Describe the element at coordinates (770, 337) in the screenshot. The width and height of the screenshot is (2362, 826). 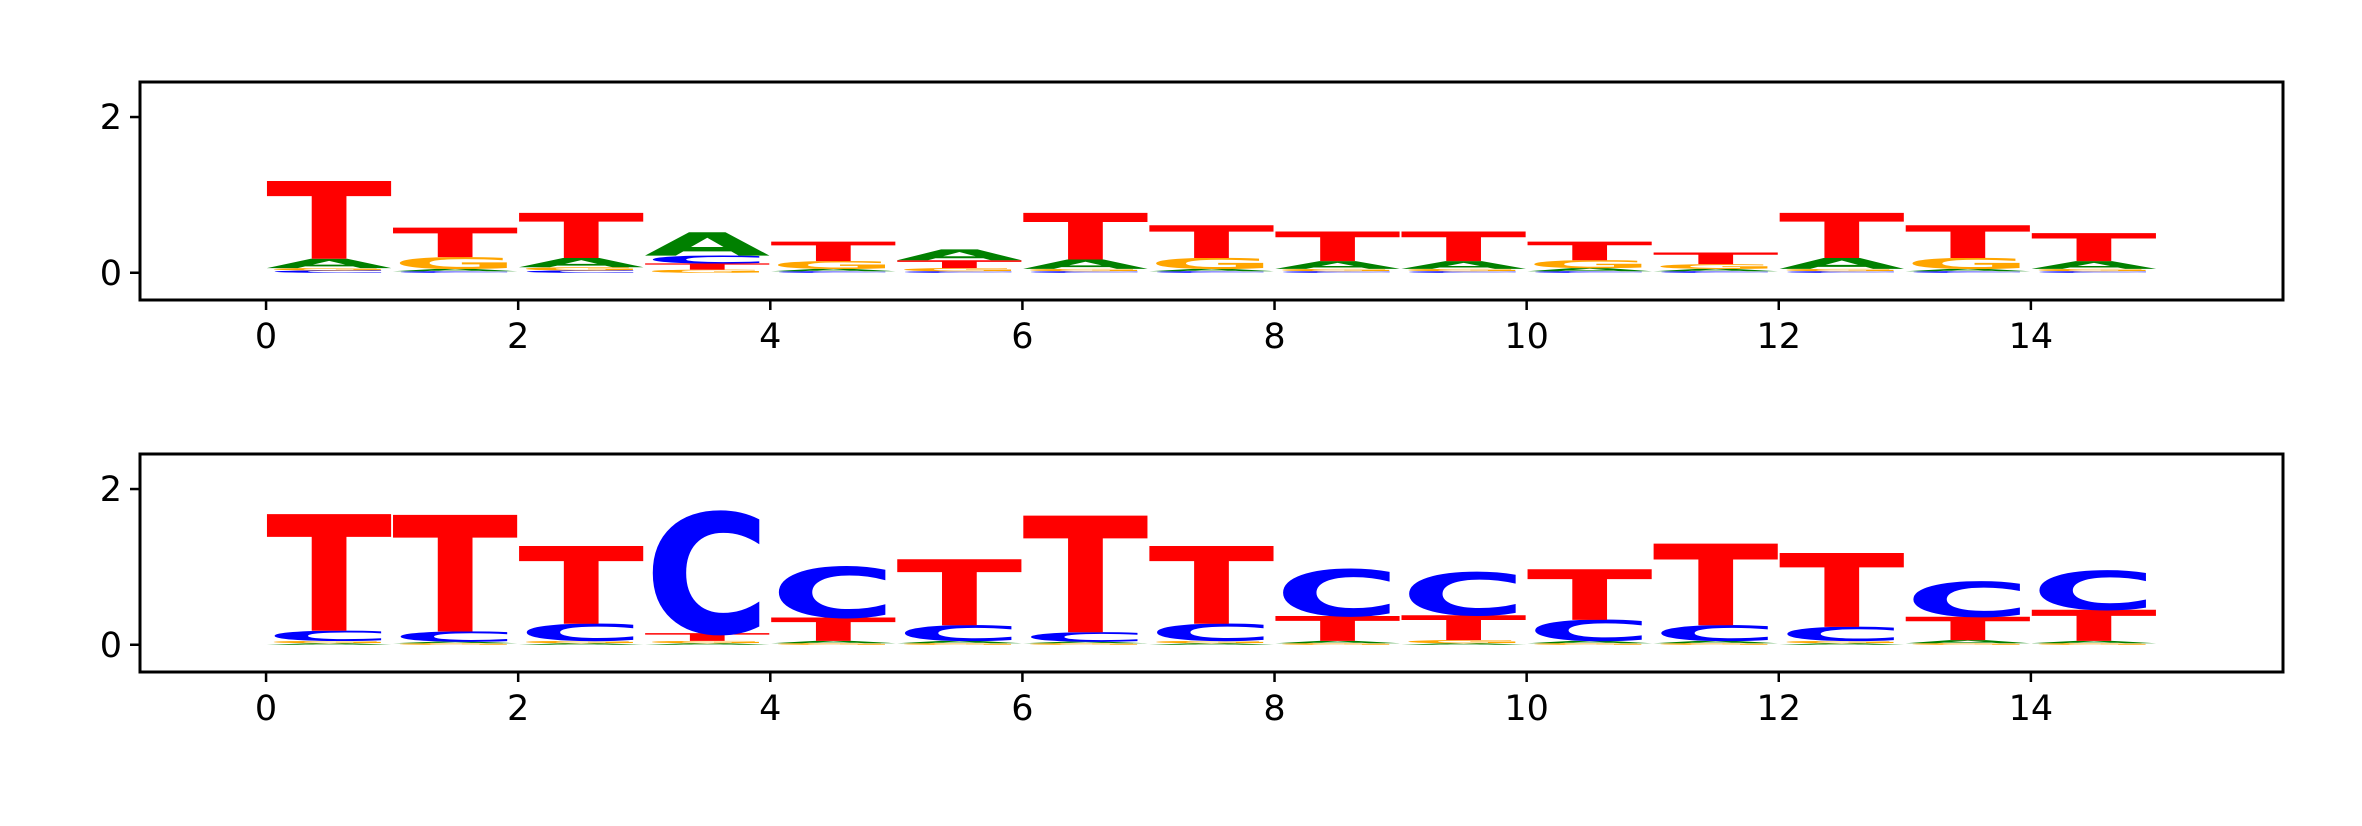
I see `x-tick-label: 4` at that location.